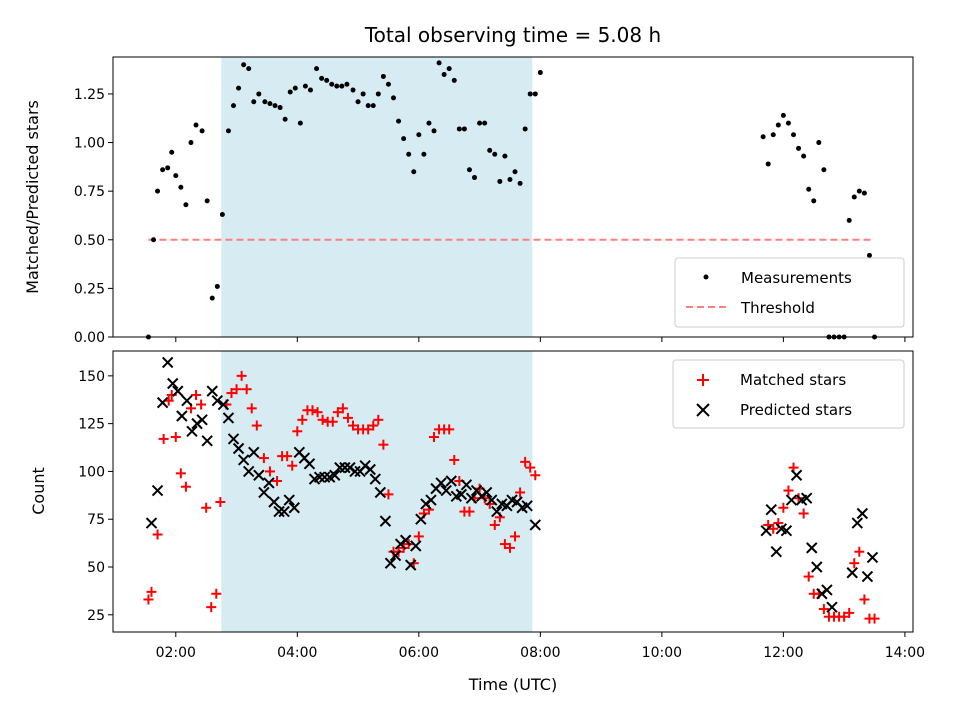  Describe the element at coordinates (176, 653) in the screenshot. I see `x-tick-label: 02:00` at that location.